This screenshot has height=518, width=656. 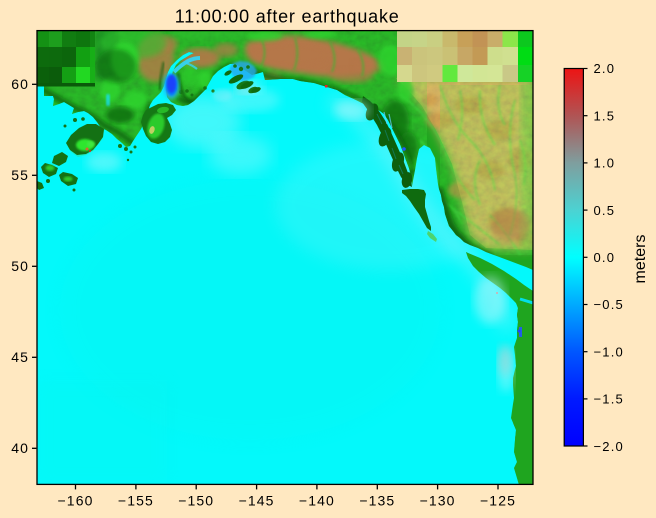 What do you see at coordinates (20, 448) in the screenshot?
I see `svg-text: 40` at bounding box center [20, 448].